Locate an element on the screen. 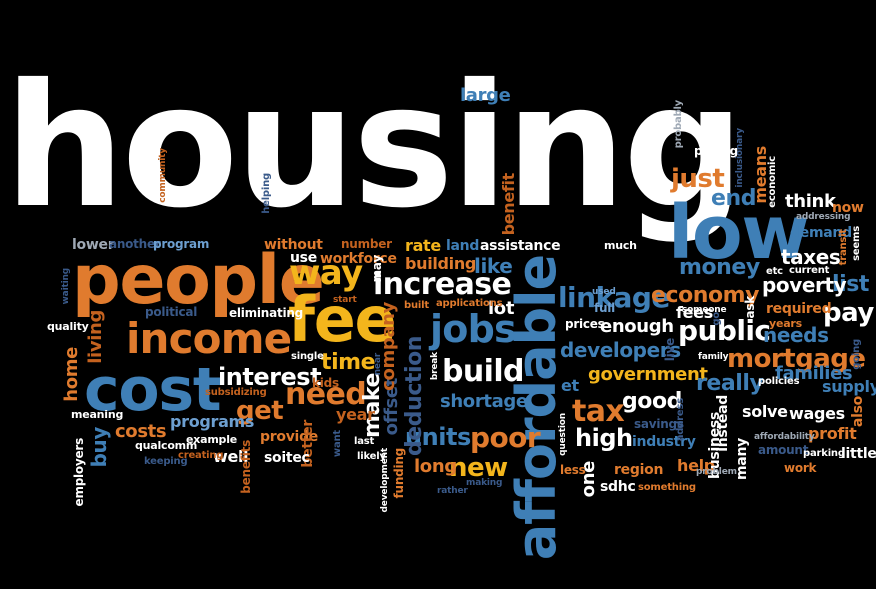 Image resolution: width=876 pixels, height=589 pixels. word-required: required is located at coordinates (798, 309).